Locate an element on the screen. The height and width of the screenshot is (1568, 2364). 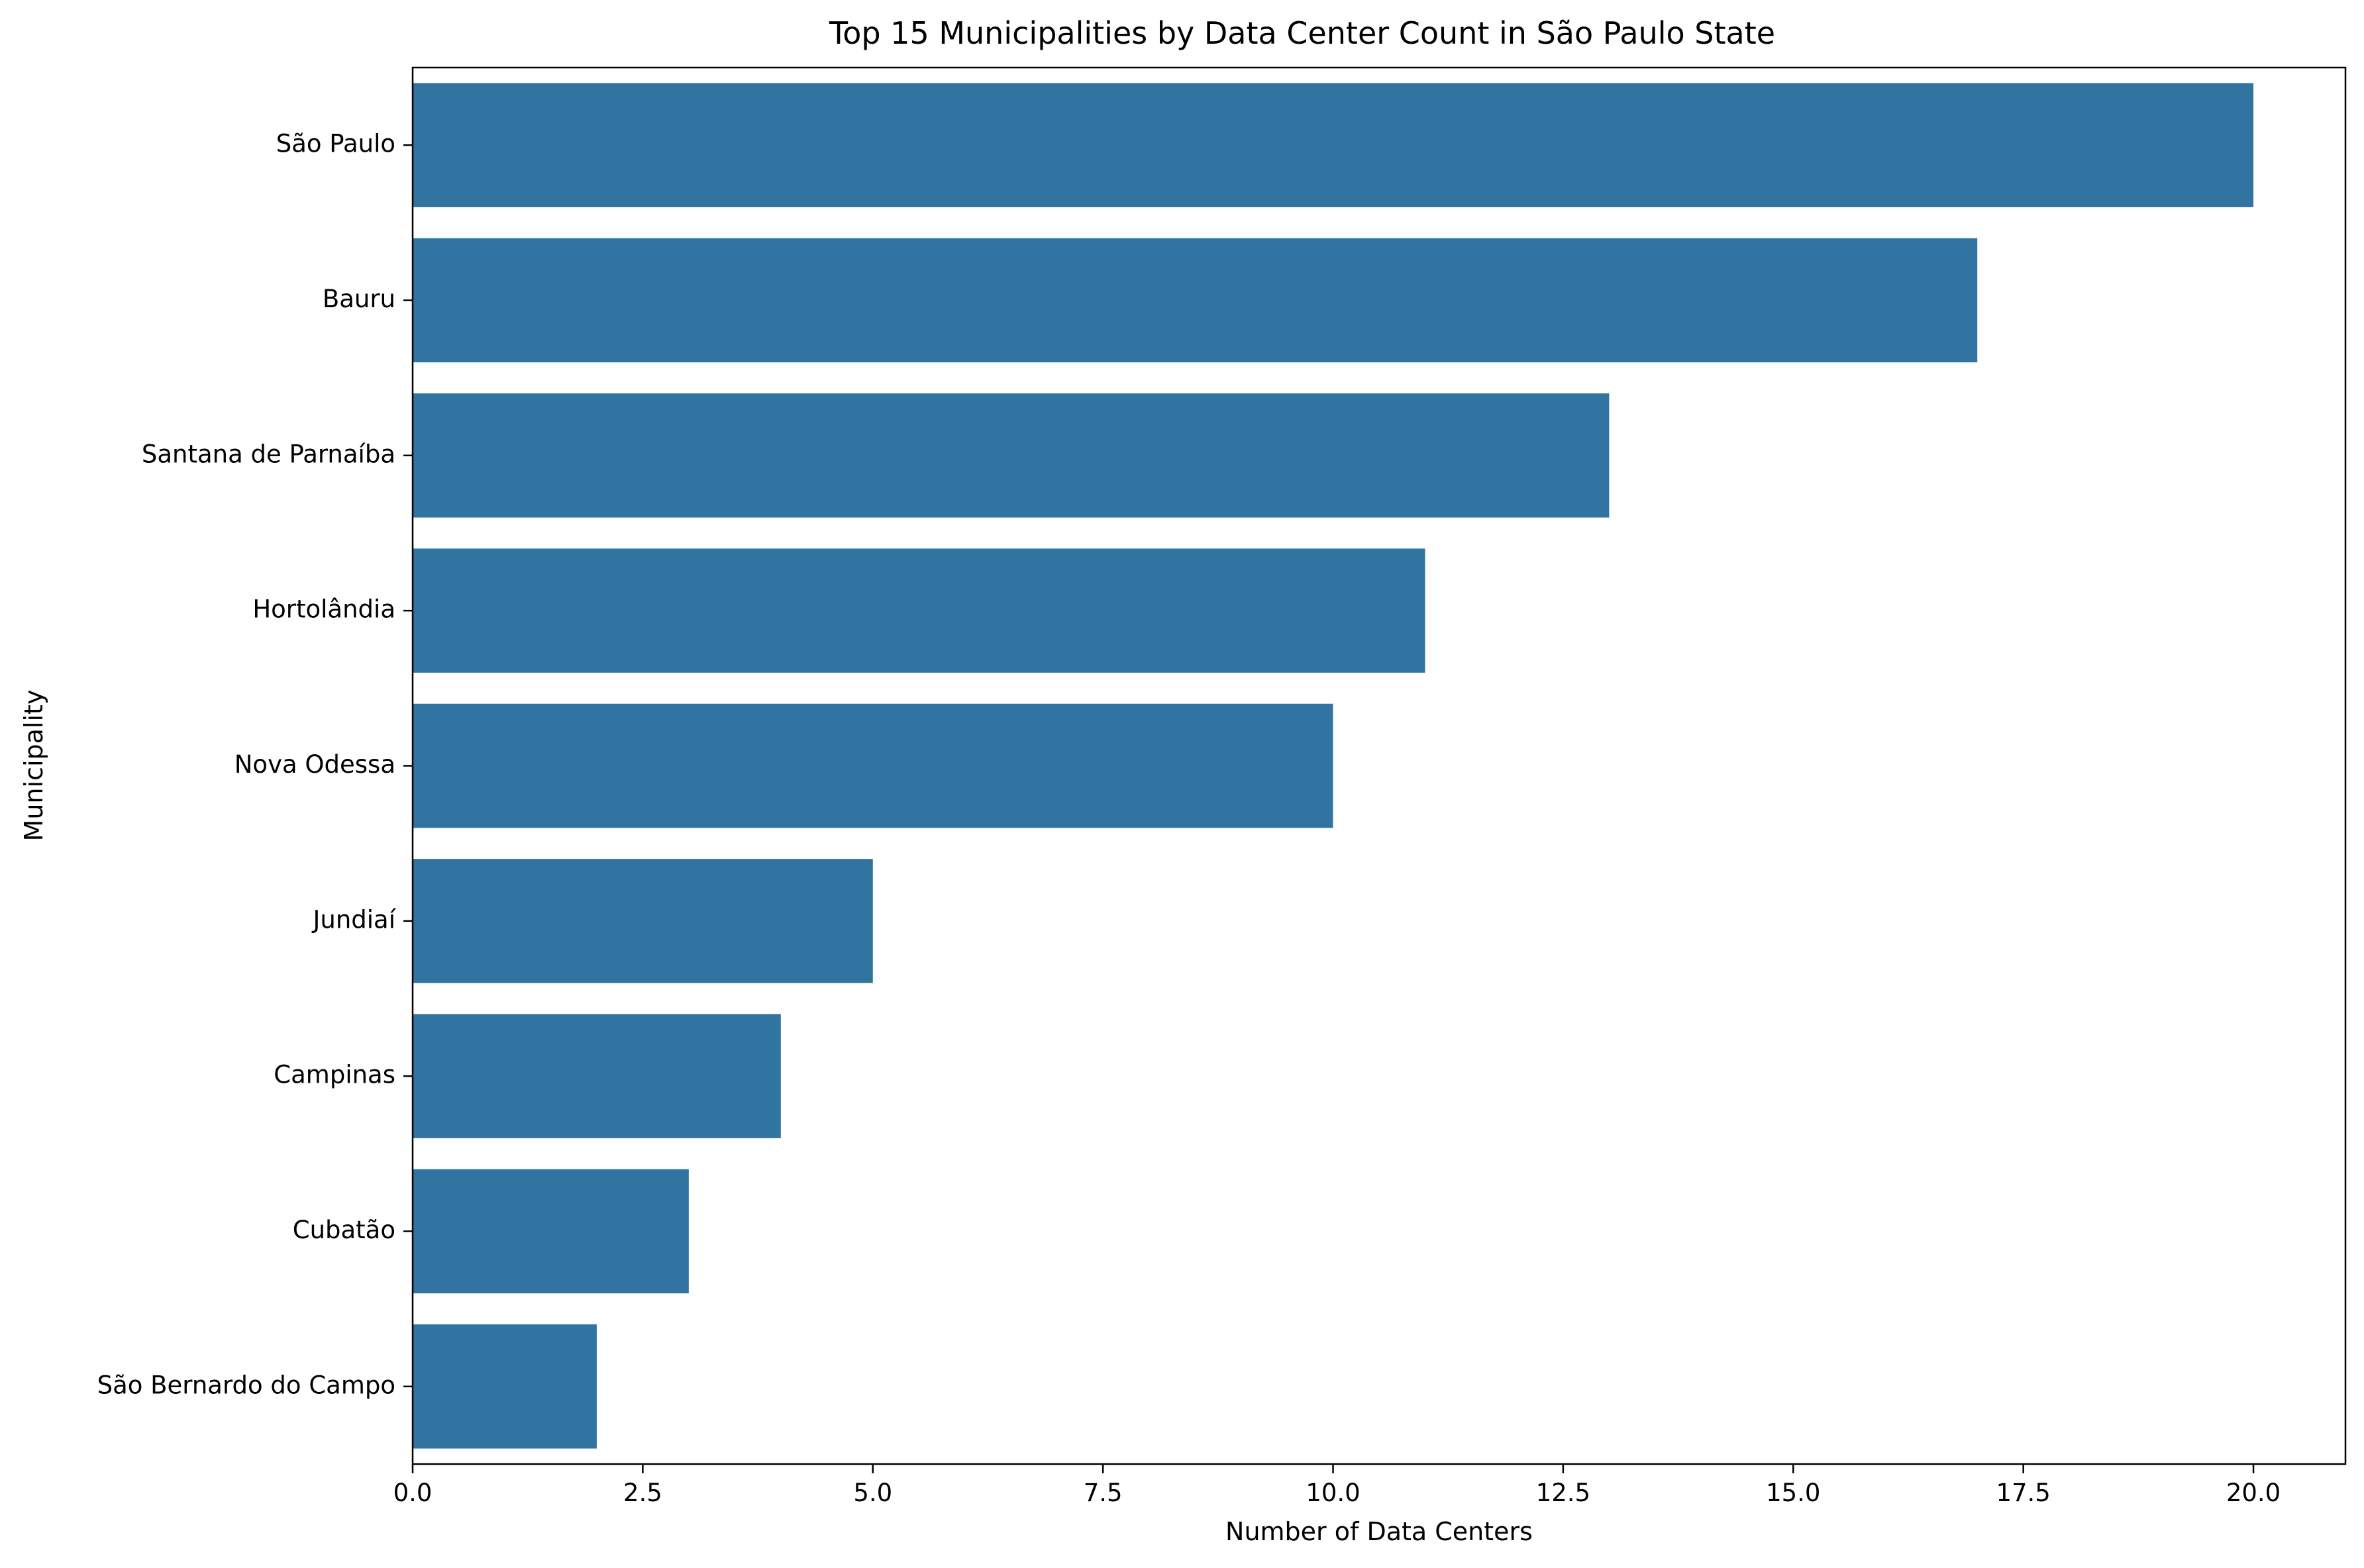
x-tick-label: 12.5 is located at coordinates (1563, 1493).